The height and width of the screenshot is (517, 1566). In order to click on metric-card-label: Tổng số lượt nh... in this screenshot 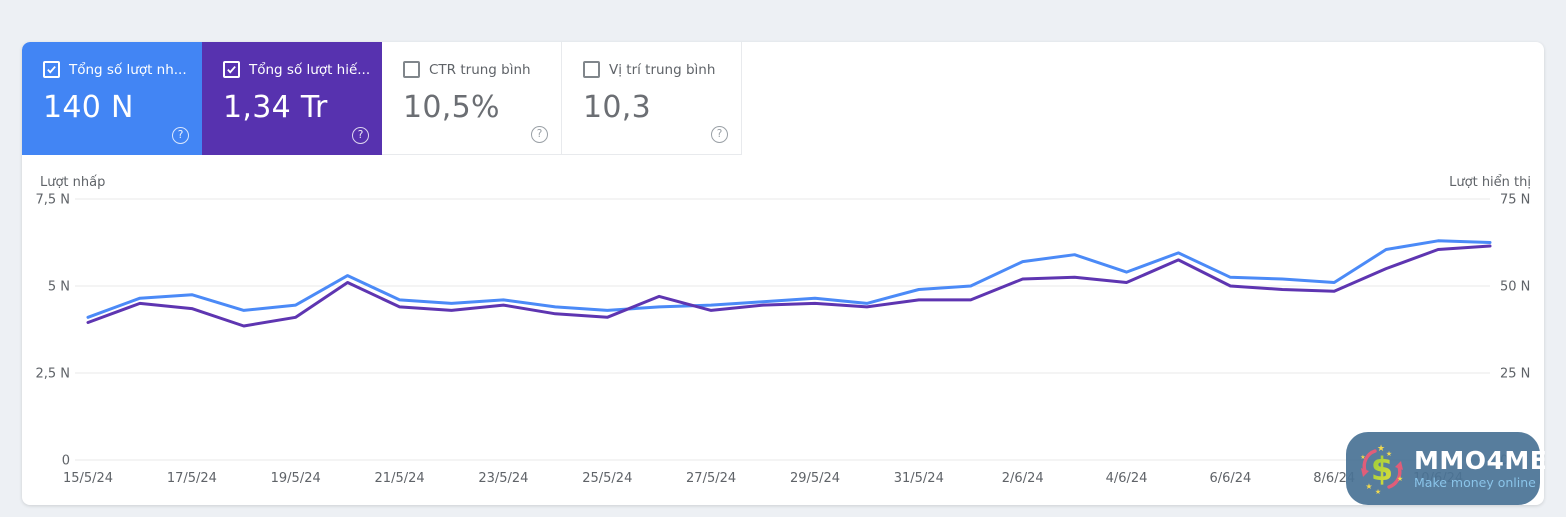, I will do `click(128, 69)`.